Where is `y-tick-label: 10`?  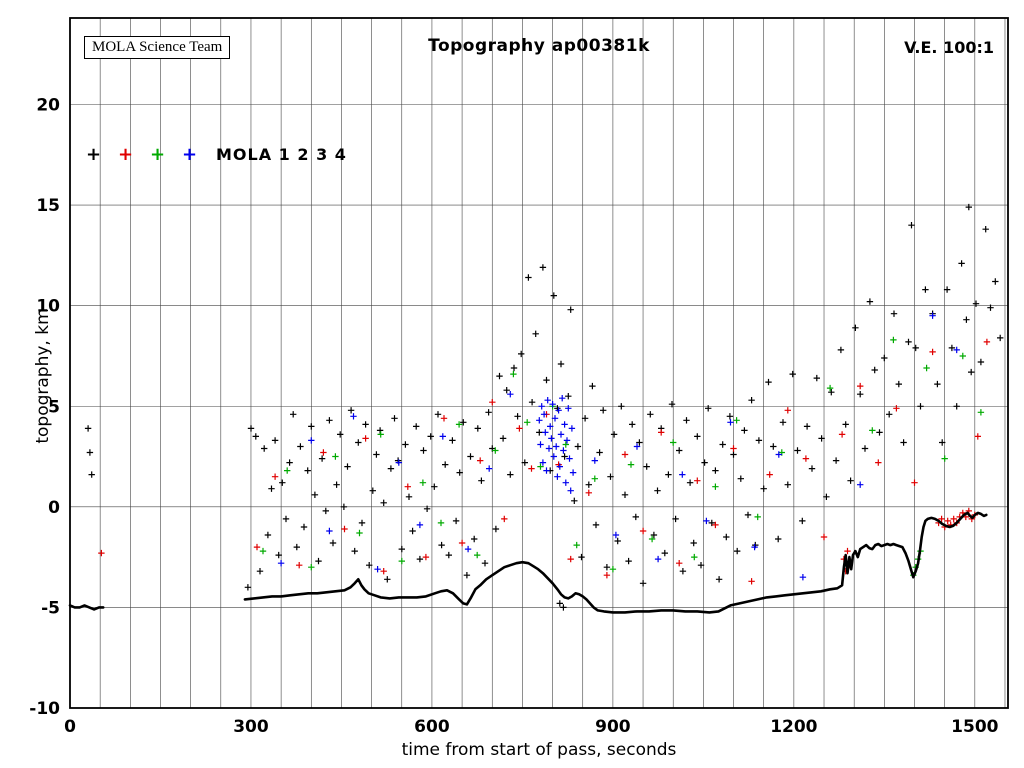
y-tick-label: 10 is located at coordinates (48, 307).